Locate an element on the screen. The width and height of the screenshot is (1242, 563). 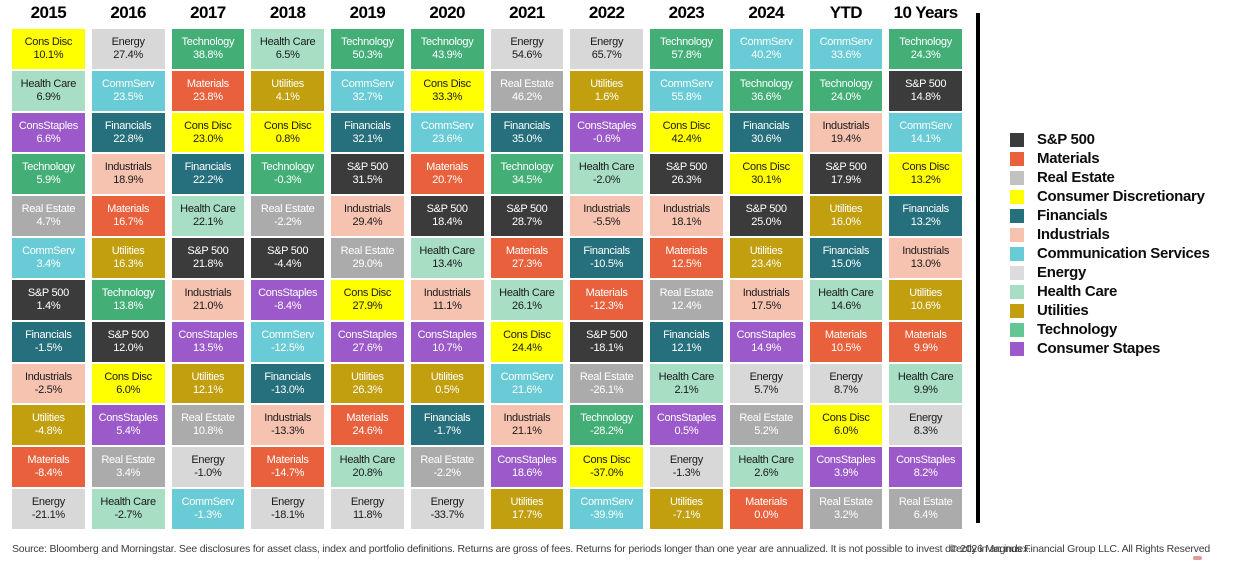
return-cell: Utilities 10.6% is located at coordinates (925, 299).